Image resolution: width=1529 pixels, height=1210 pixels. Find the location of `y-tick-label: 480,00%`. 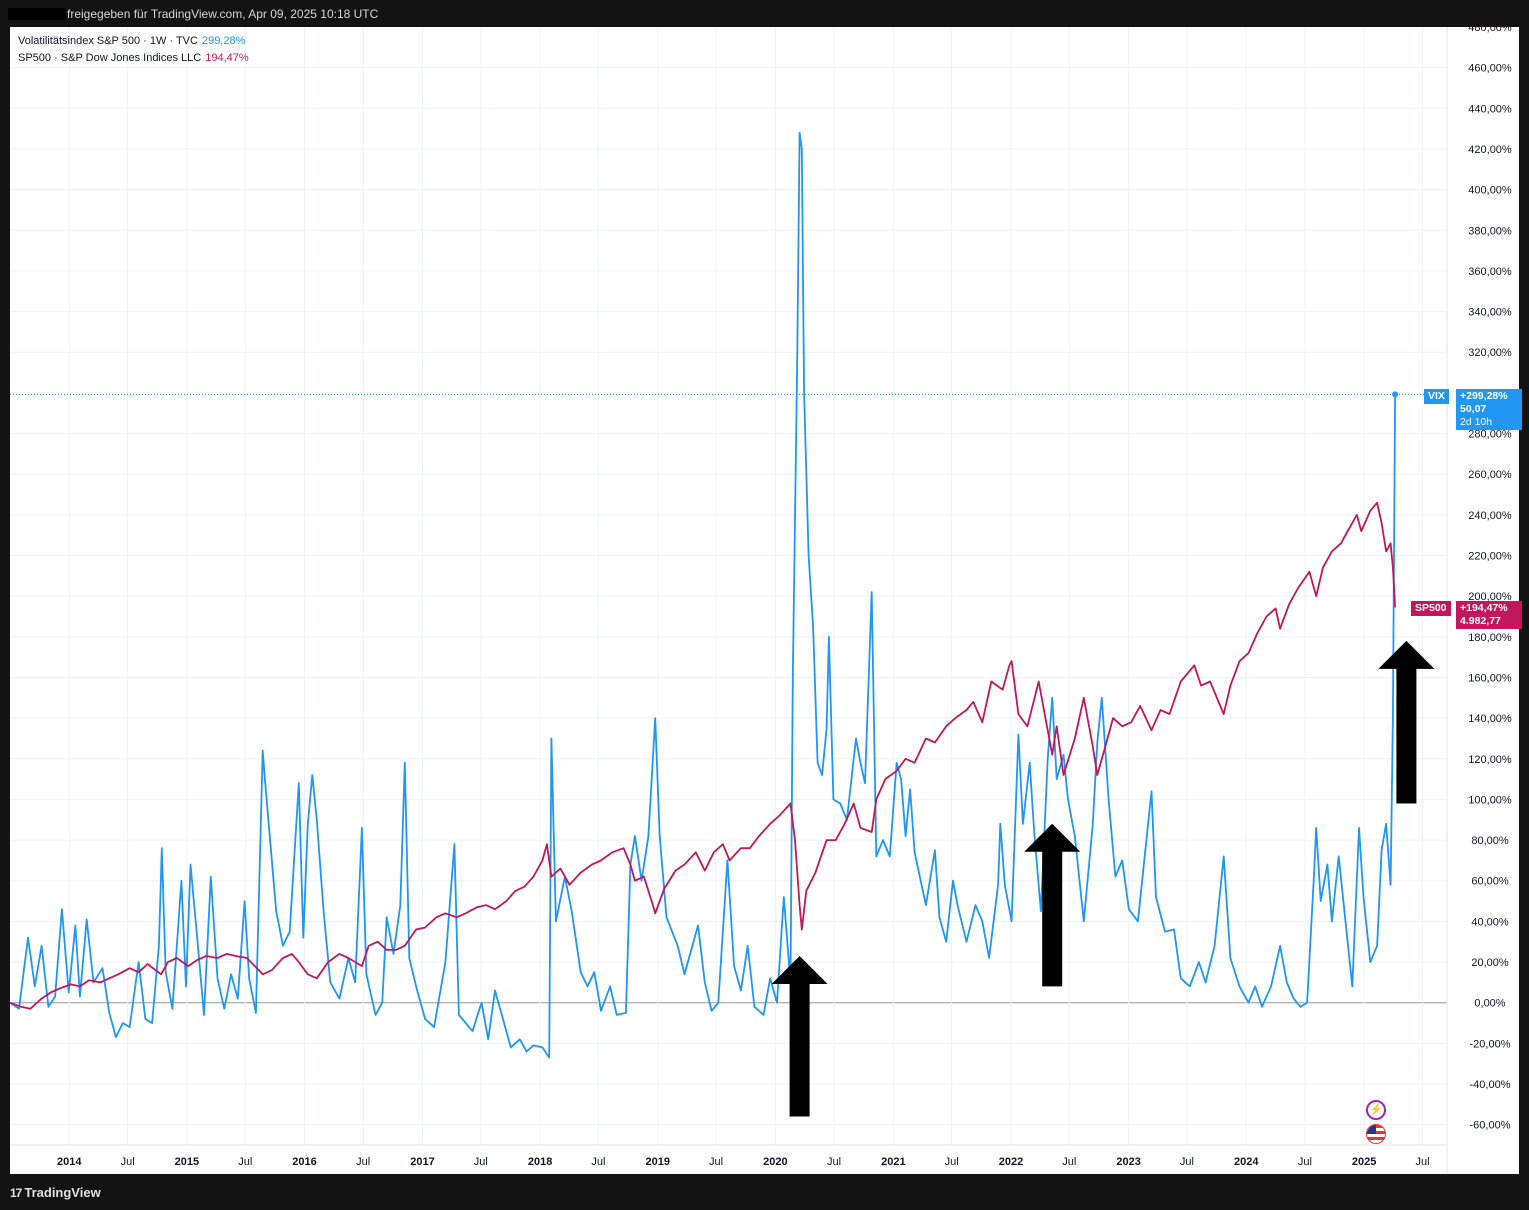

y-tick-label: 480,00% is located at coordinates (1490, 30).